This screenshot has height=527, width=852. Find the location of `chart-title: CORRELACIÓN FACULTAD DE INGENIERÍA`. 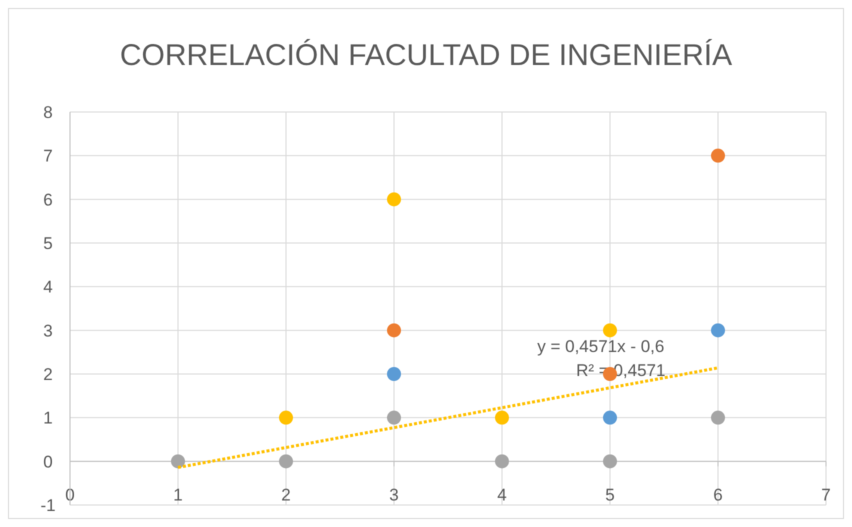

chart-title: CORRELACIÓN FACULTAD DE INGENIERÍA is located at coordinates (426, 55).